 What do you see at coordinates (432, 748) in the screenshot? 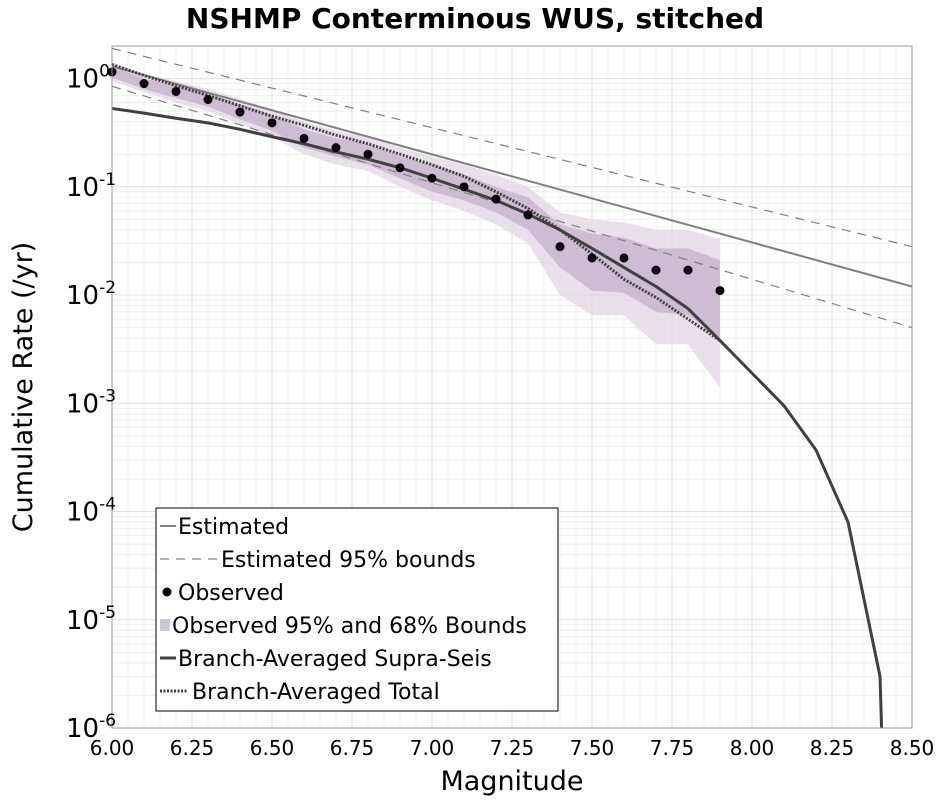
I see `x-tick-label: 7.00` at bounding box center [432, 748].